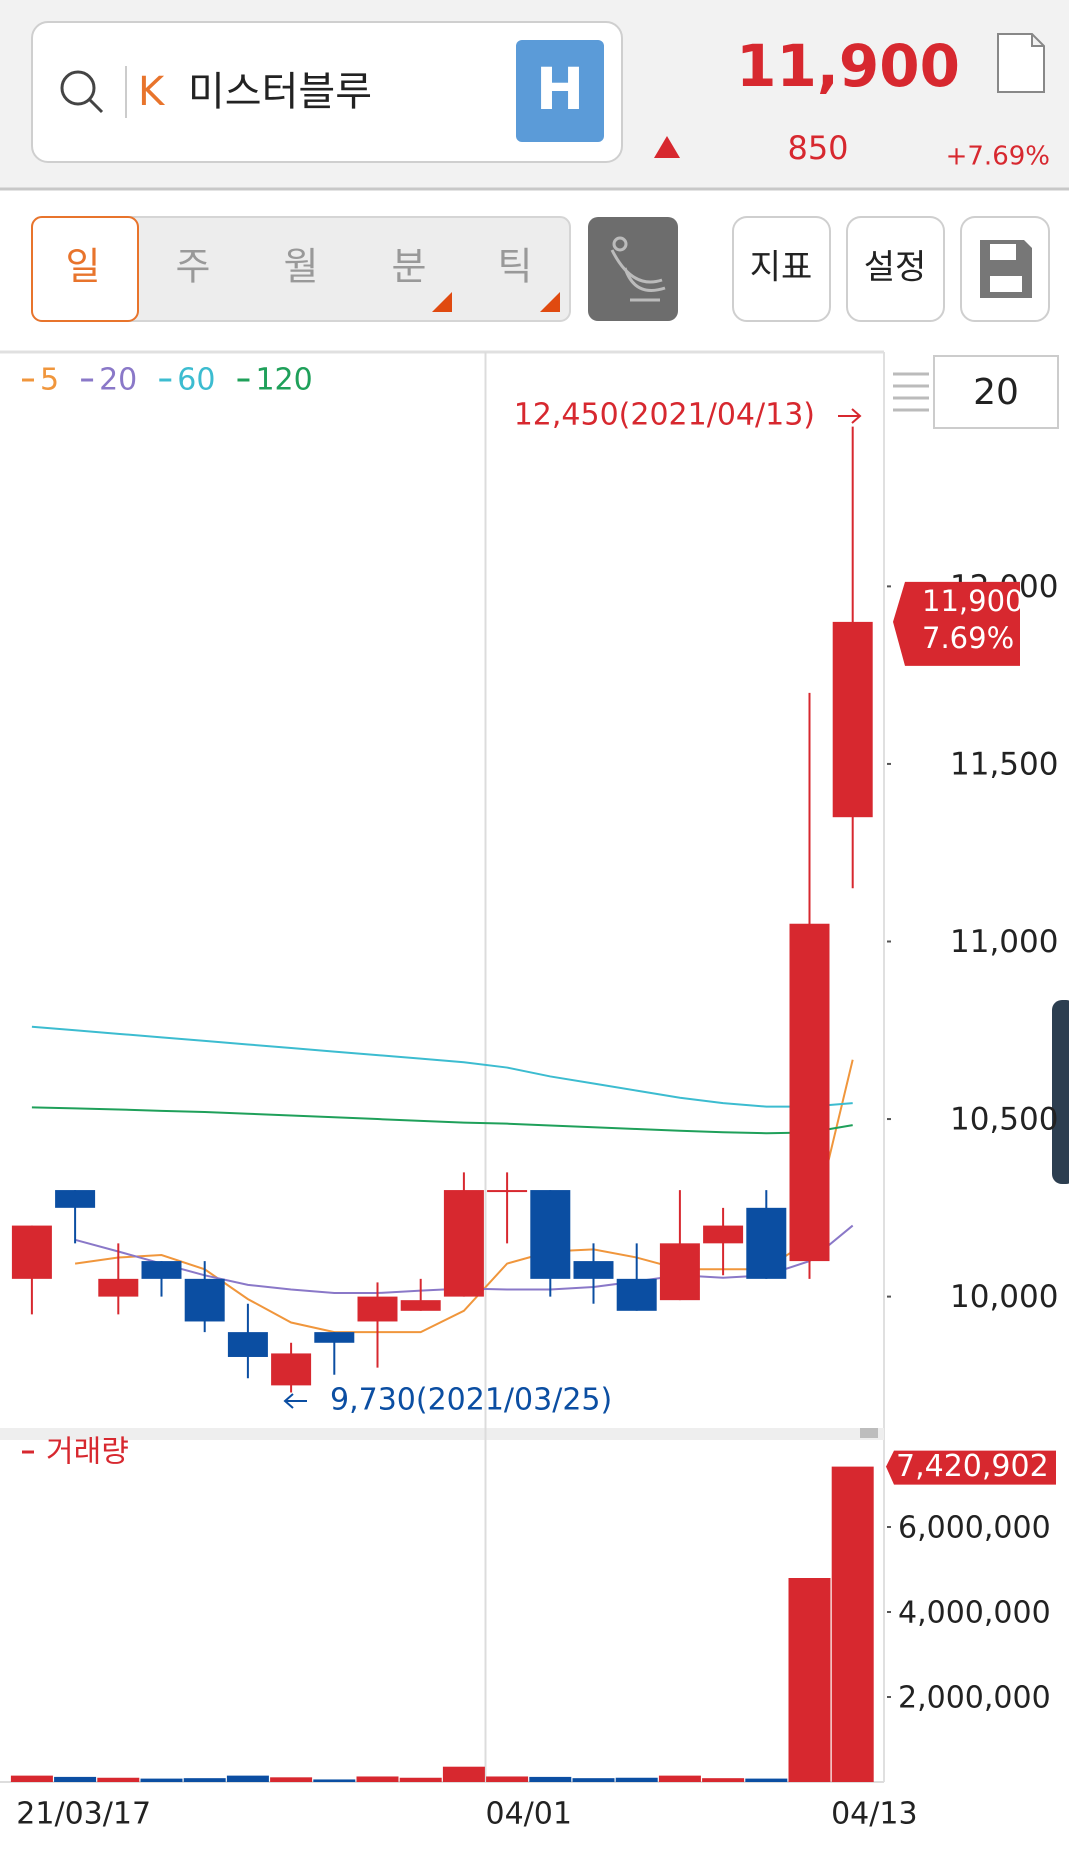  I want to click on high-annotation: 12,450(2021/04/13), so click(664, 415).